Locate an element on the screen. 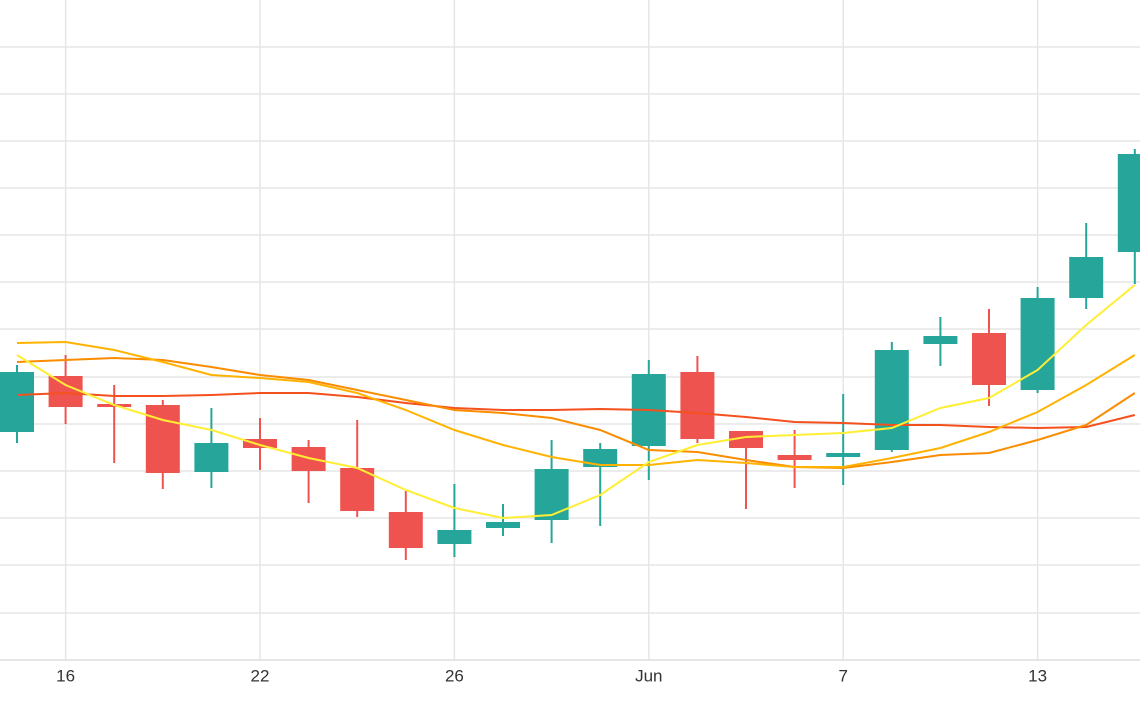 This screenshot has width=1140, height=710. x-tick-label: Jun is located at coordinates (648, 675).